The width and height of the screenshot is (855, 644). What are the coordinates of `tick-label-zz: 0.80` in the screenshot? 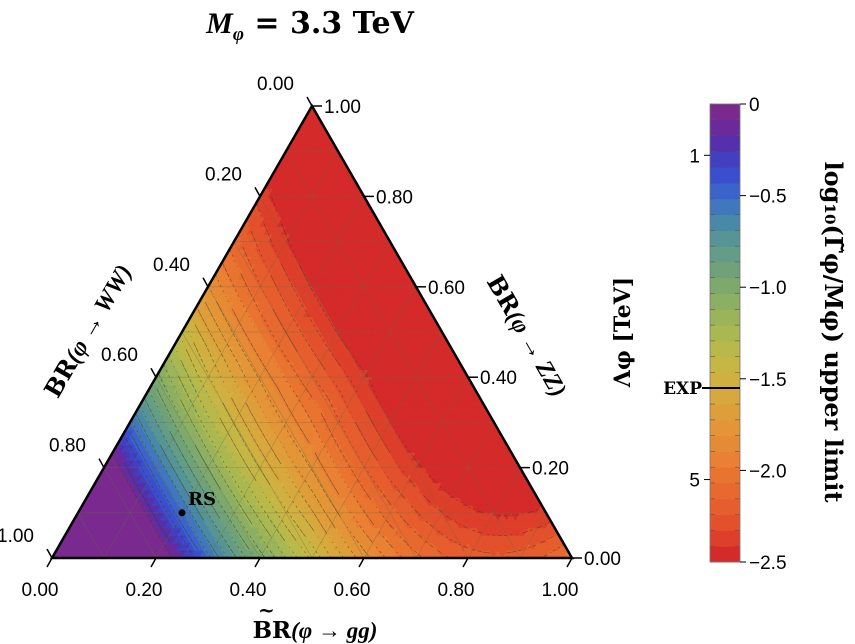 It's located at (394, 197).